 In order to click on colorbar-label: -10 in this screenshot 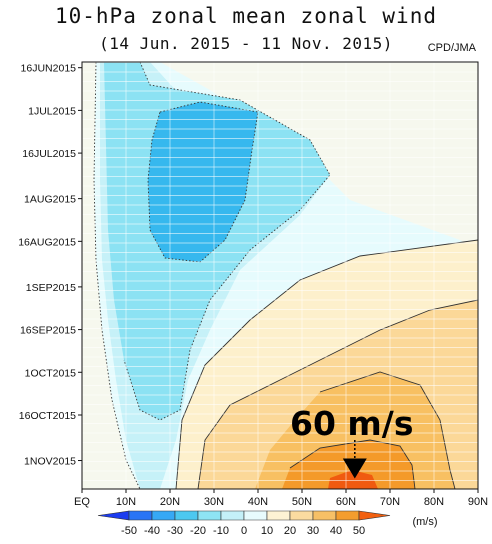, I will do `click(221, 531)`.